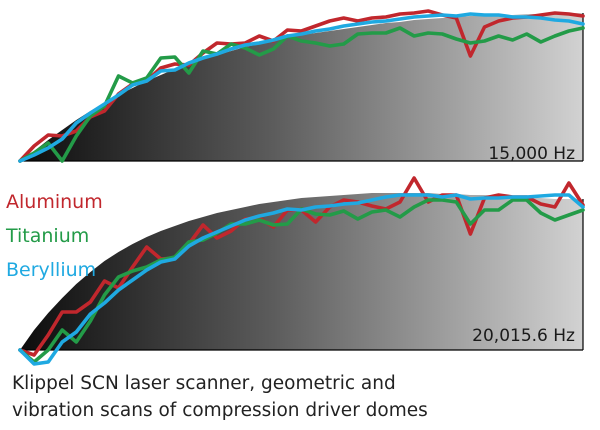  I want to click on frequency-label: 20,015.6 Hz, so click(523, 336).